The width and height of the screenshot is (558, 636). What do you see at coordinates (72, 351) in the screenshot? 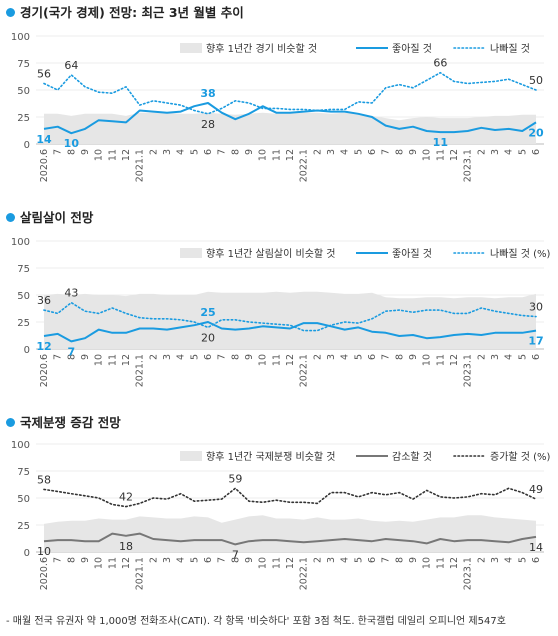
I see `data-label: 7` at bounding box center [72, 351].